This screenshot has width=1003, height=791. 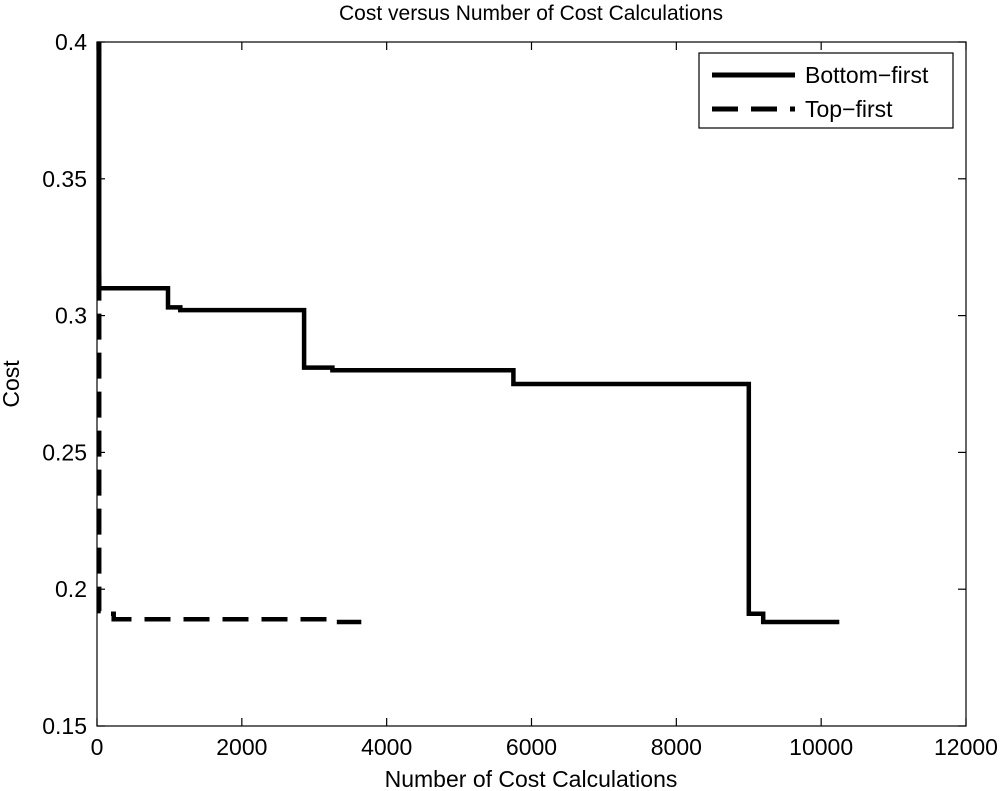 What do you see at coordinates (531, 778) in the screenshot?
I see `x-axis-label: Number of Cost Calculations` at bounding box center [531, 778].